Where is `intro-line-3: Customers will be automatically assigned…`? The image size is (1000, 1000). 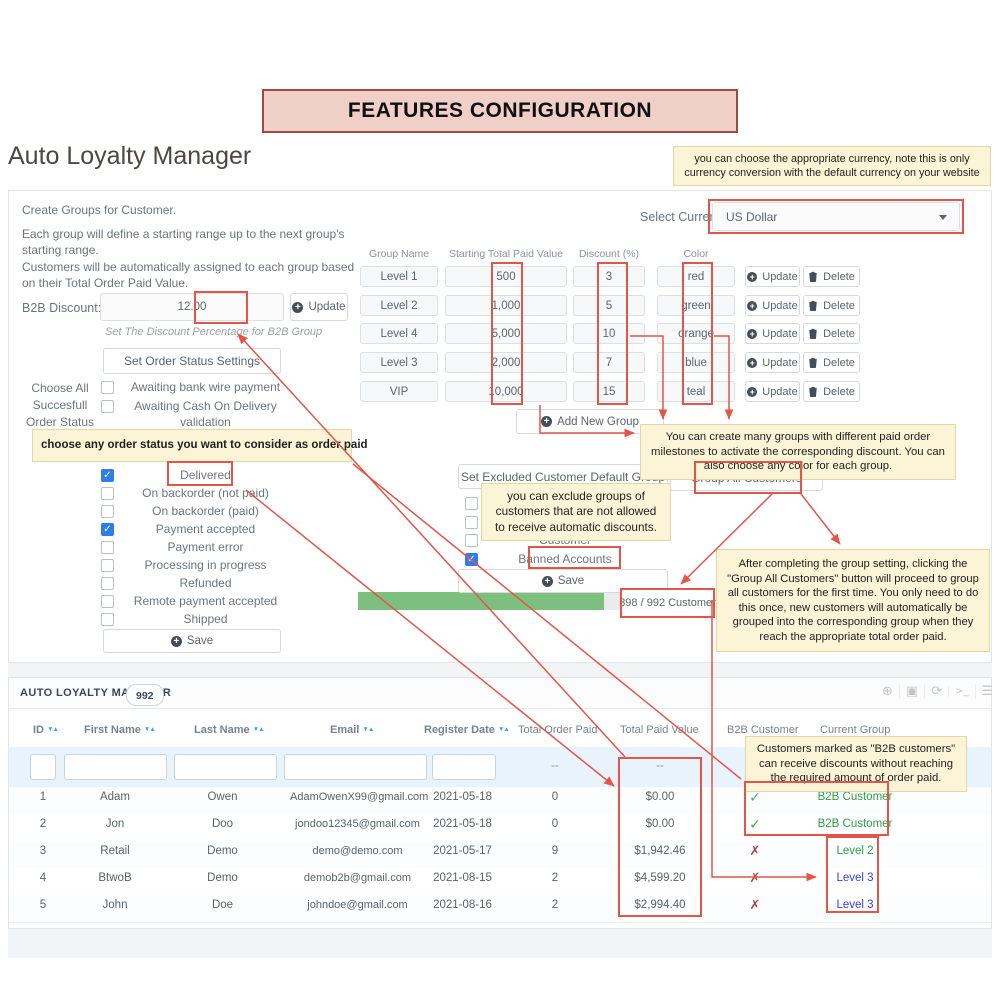 intro-line-3: Customers will be automatically assigned… is located at coordinates (188, 275).